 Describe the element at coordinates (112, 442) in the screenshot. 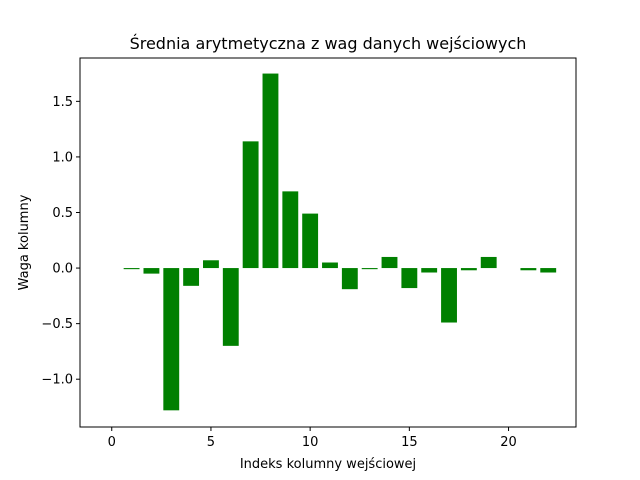

I see `x-tick-label: 0` at that location.